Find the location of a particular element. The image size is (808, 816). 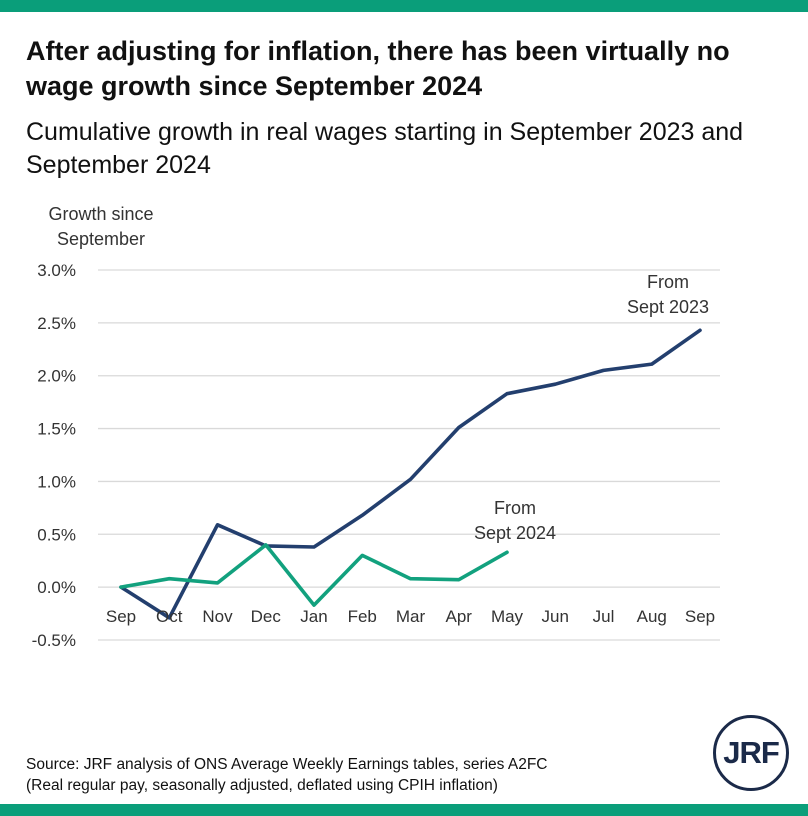

x-tick-label: Mar is located at coordinates (411, 616).